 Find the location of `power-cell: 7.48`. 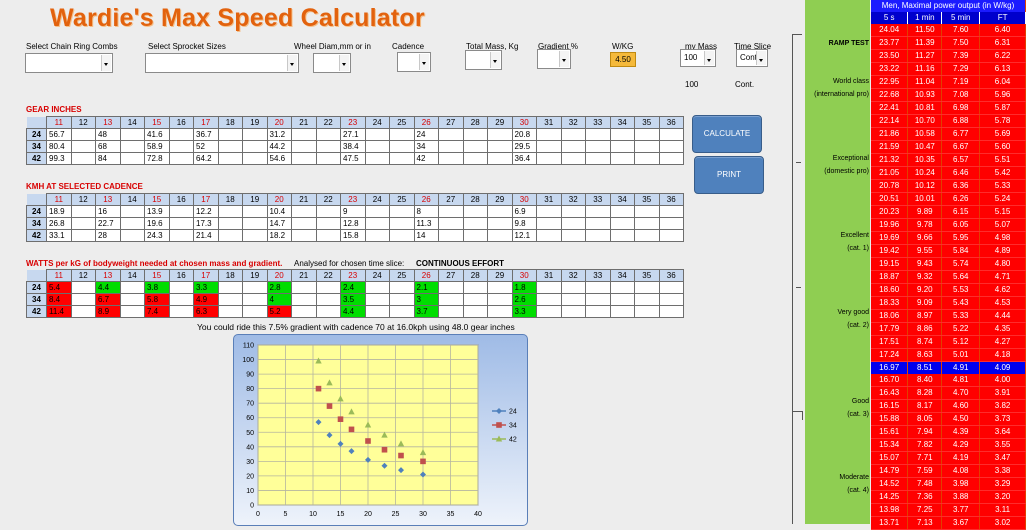

power-cell: 7.48 is located at coordinates (925, 484).